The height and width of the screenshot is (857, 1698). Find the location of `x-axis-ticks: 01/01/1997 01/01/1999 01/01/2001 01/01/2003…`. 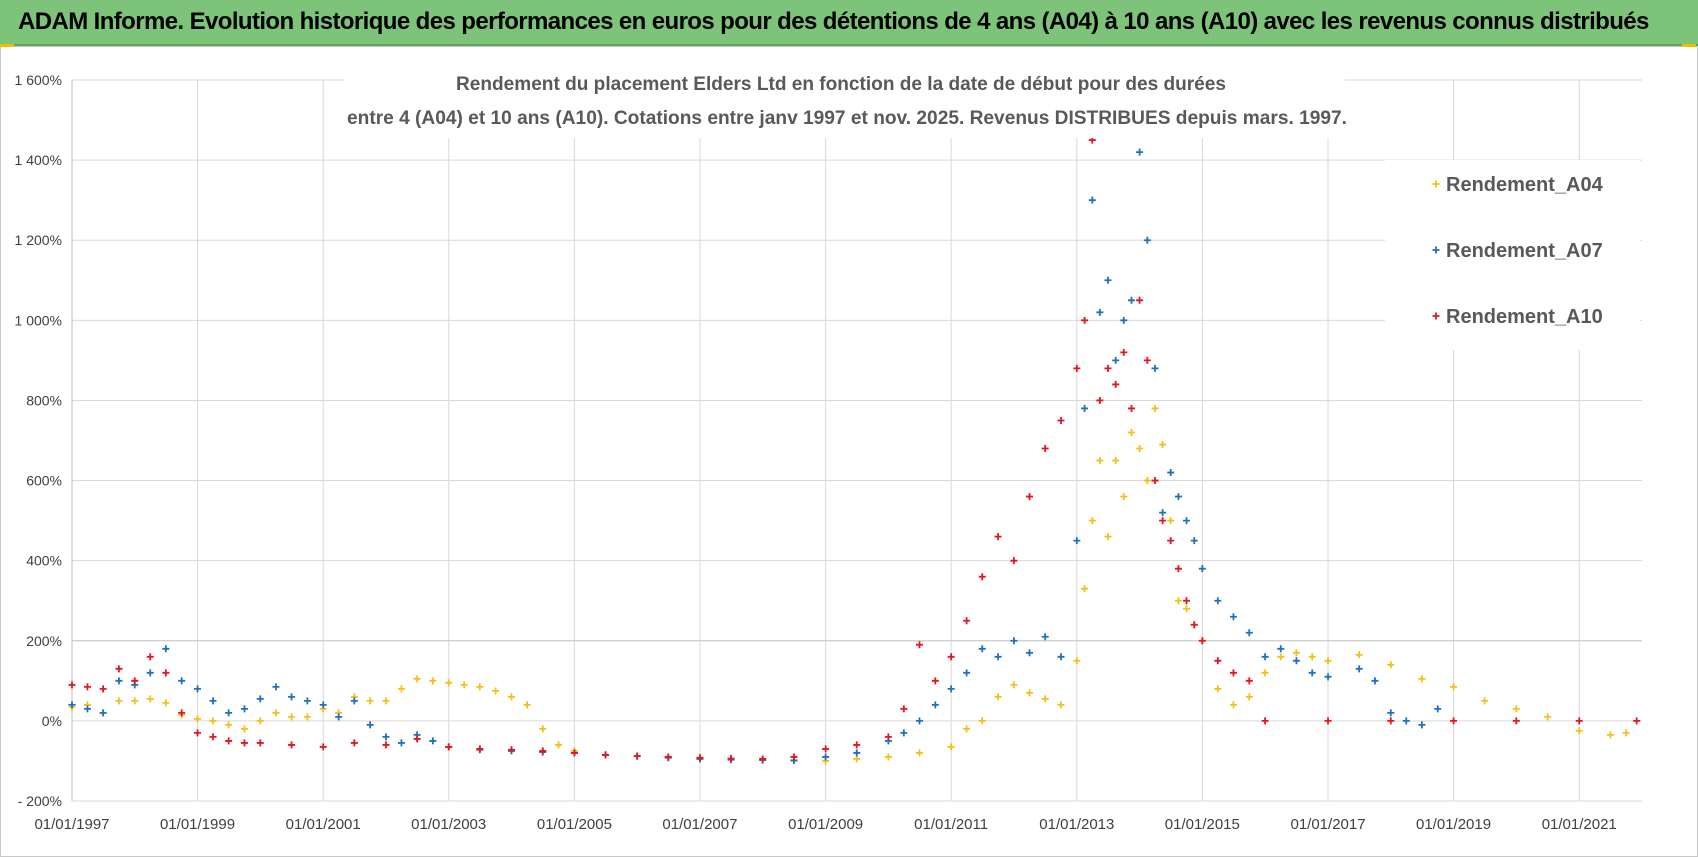

x-axis-ticks: 01/01/1997 01/01/1999 01/01/2001 01/01/2003… is located at coordinates (825, 824).